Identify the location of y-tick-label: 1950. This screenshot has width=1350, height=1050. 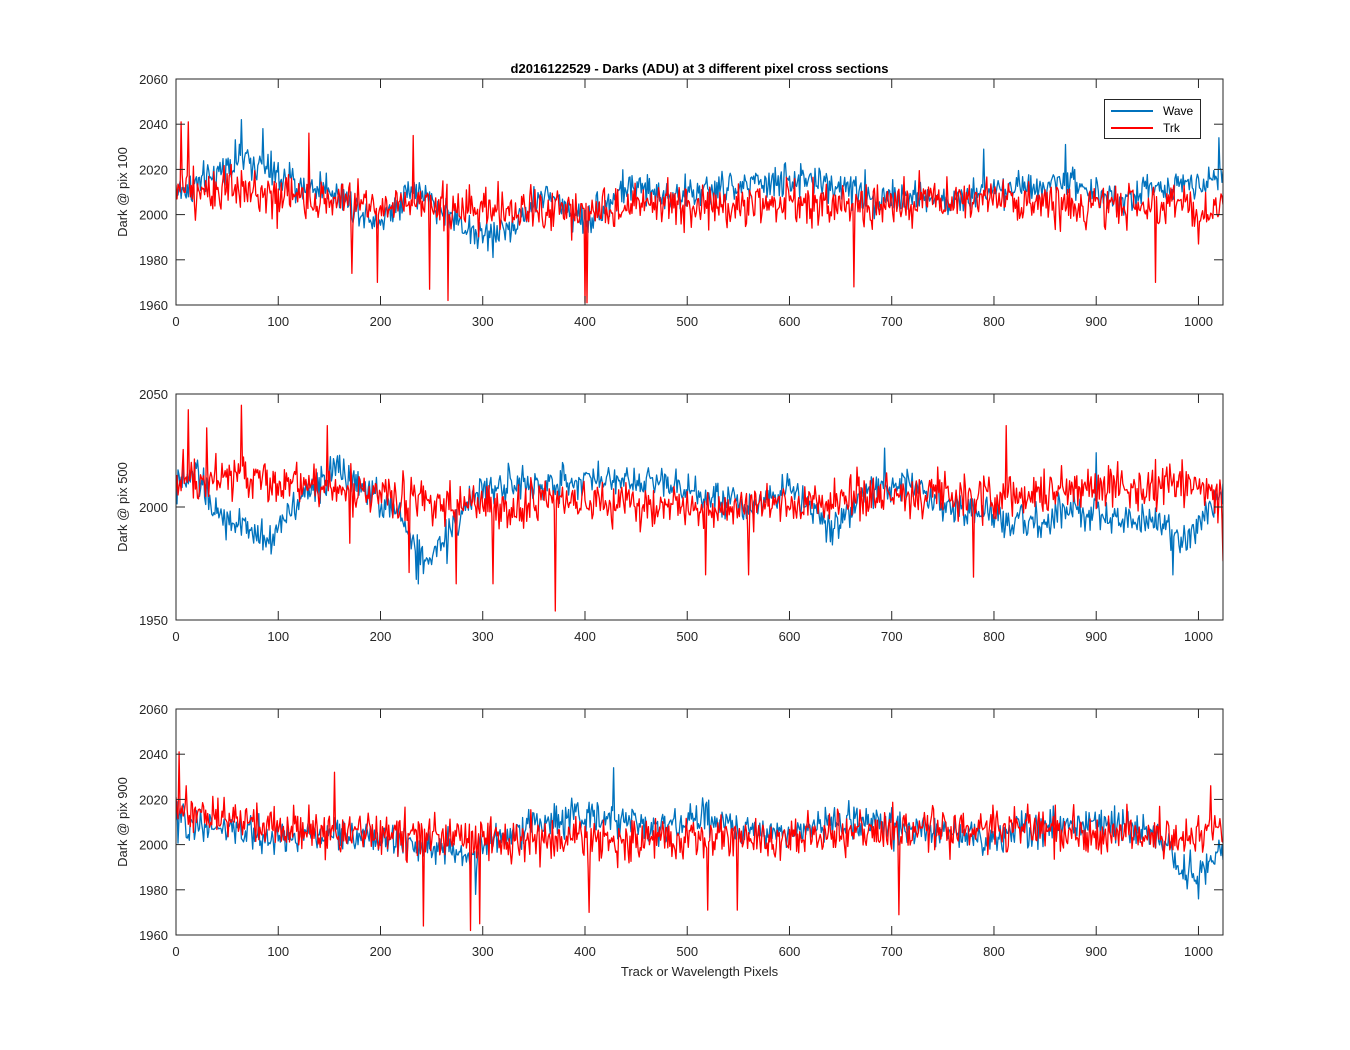
(153, 620).